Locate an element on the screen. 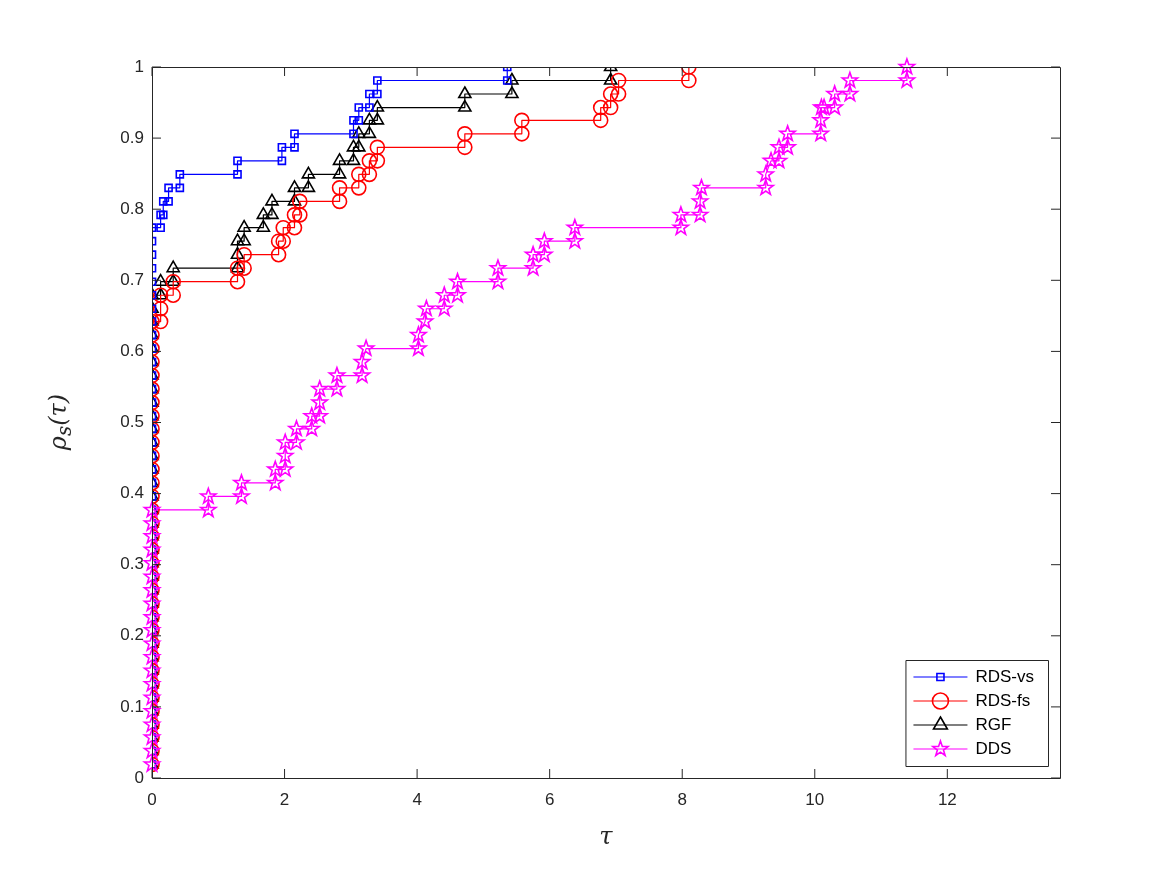 The image size is (1167, 875). y-tick-label: 0.5 is located at coordinates (132, 422).